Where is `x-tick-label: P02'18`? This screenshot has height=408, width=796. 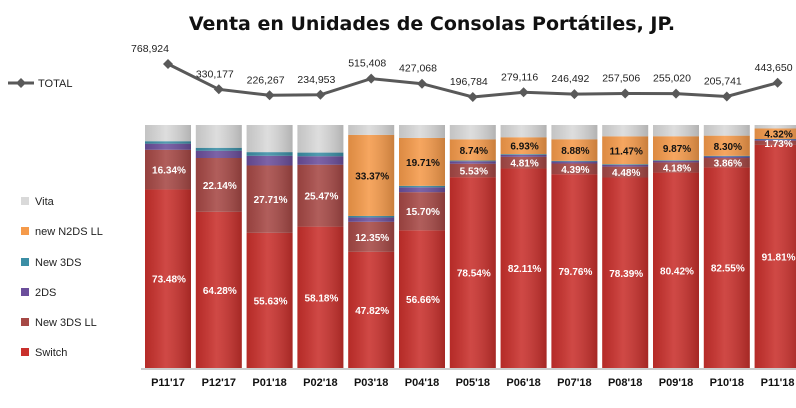
x-tick-label: P02'18 is located at coordinates (320, 383).